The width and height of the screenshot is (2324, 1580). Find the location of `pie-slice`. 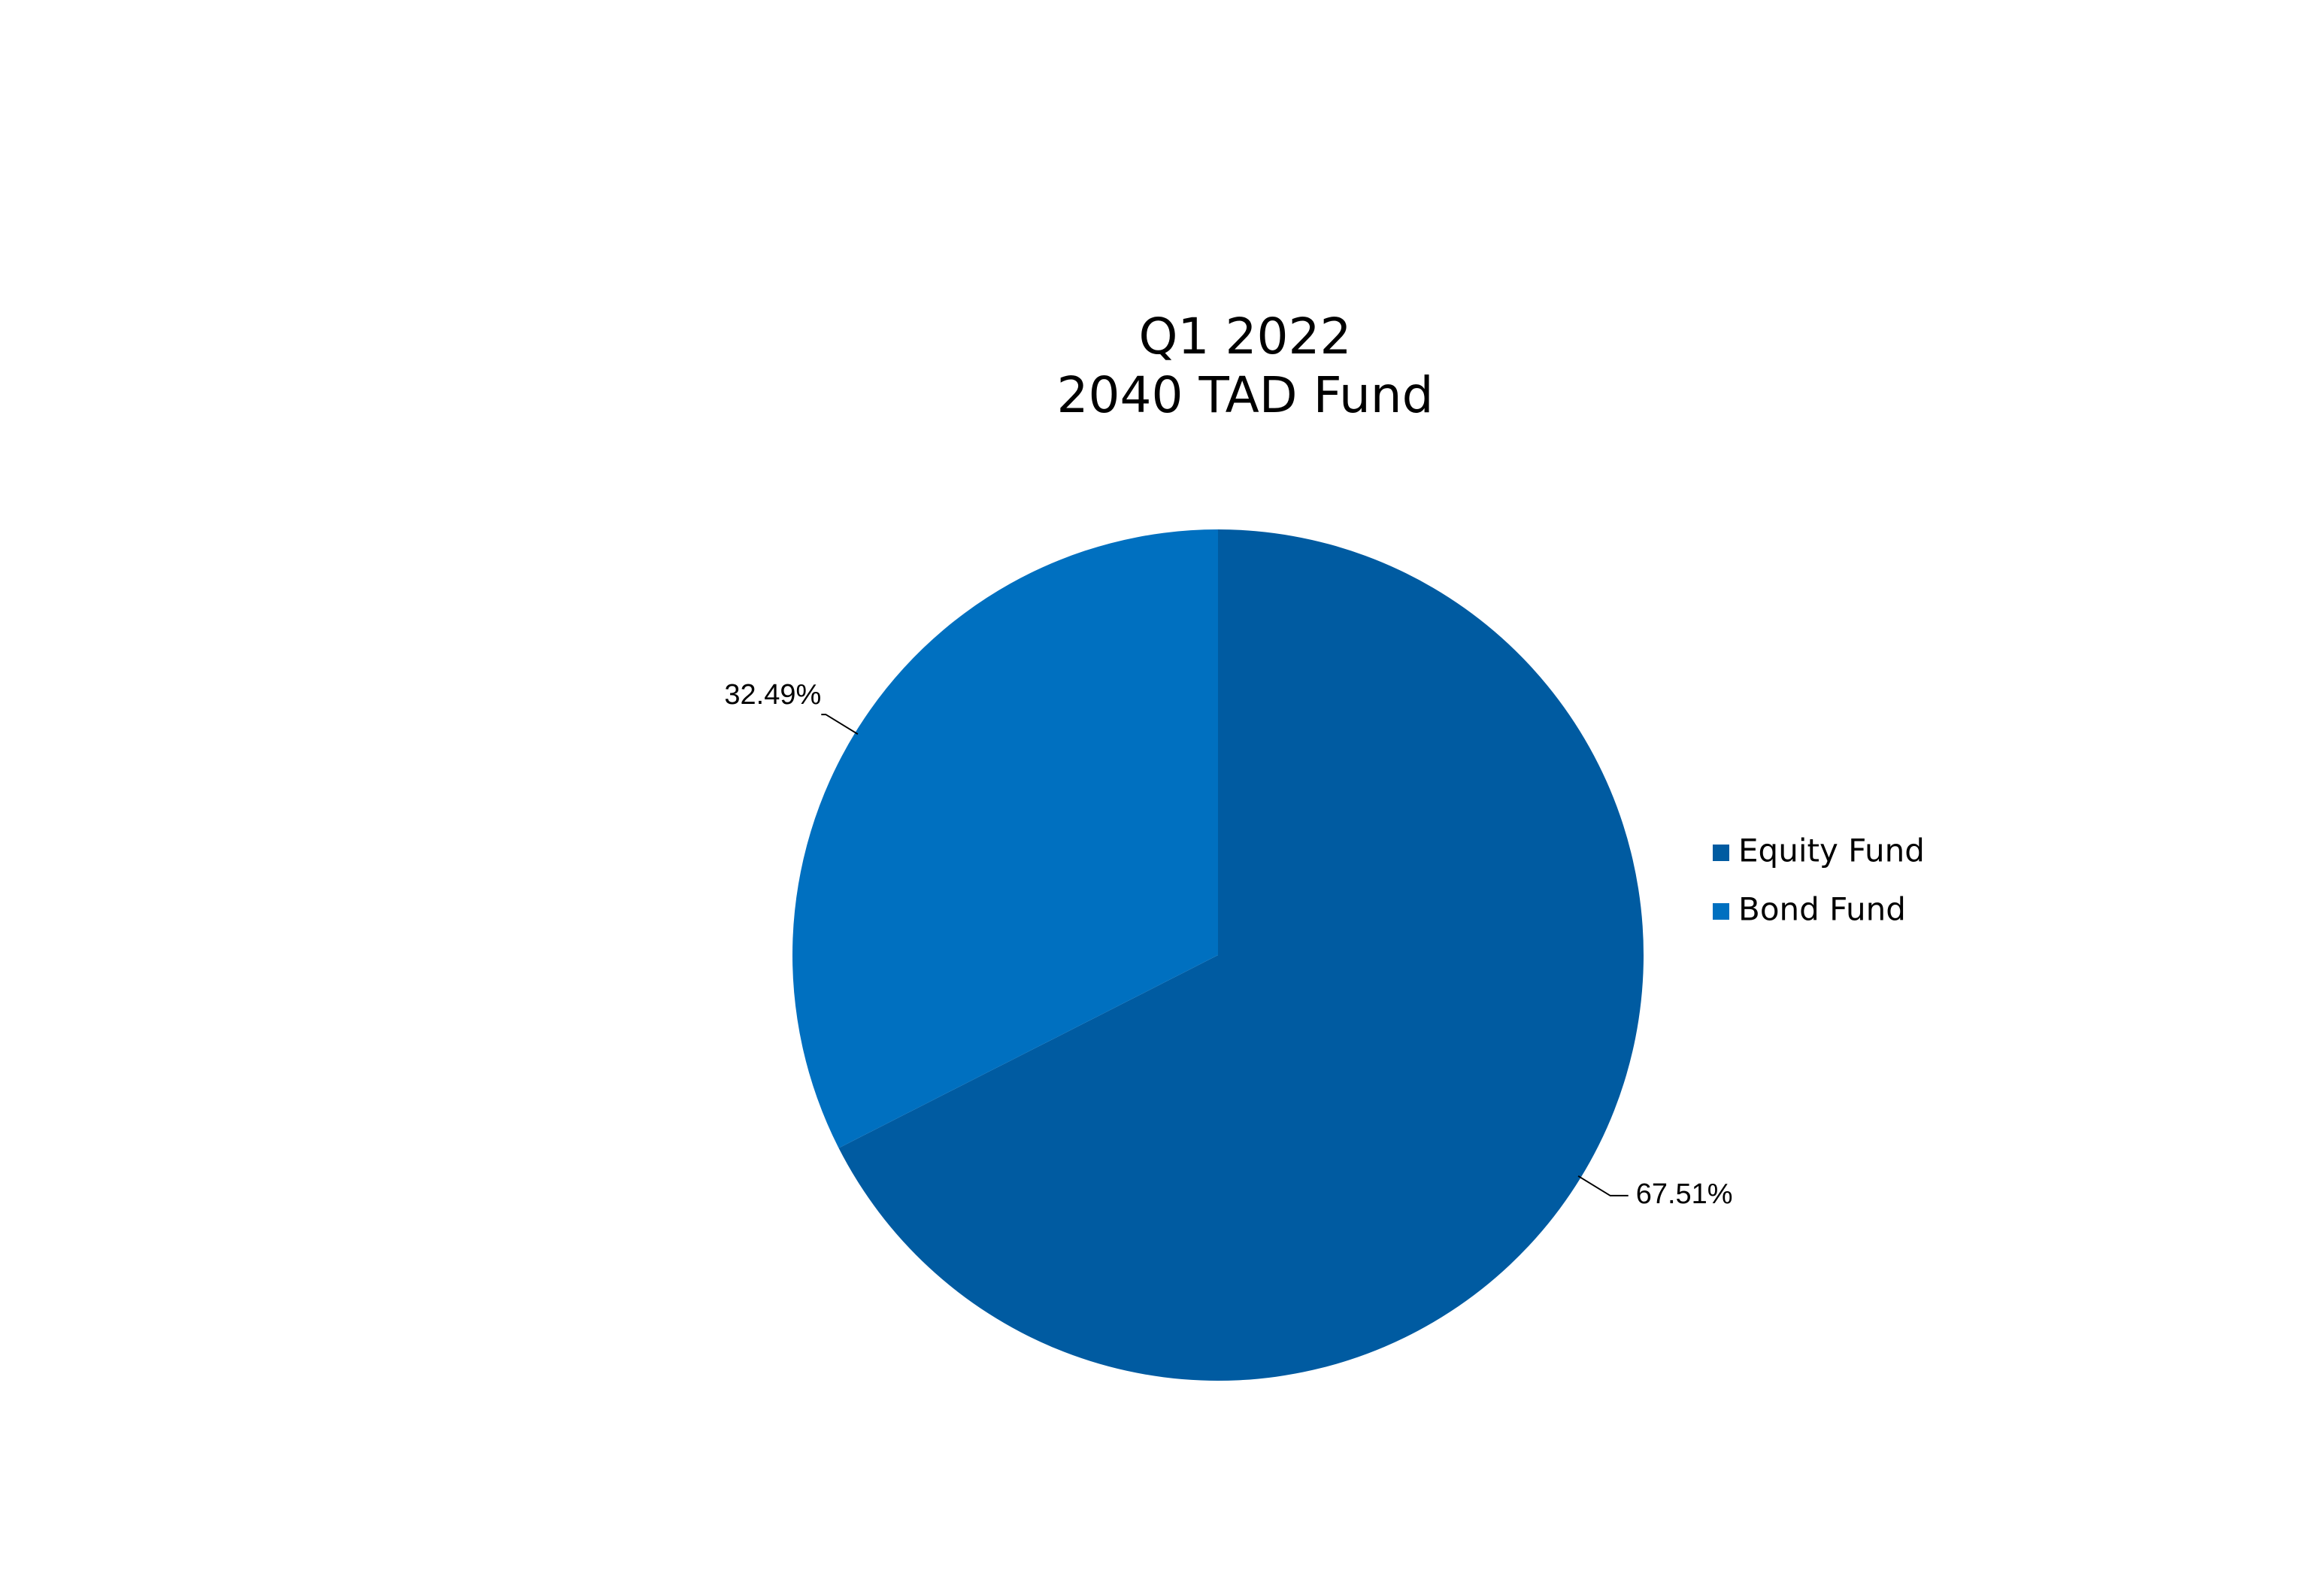

pie-slice is located at coordinates (1005, 838).